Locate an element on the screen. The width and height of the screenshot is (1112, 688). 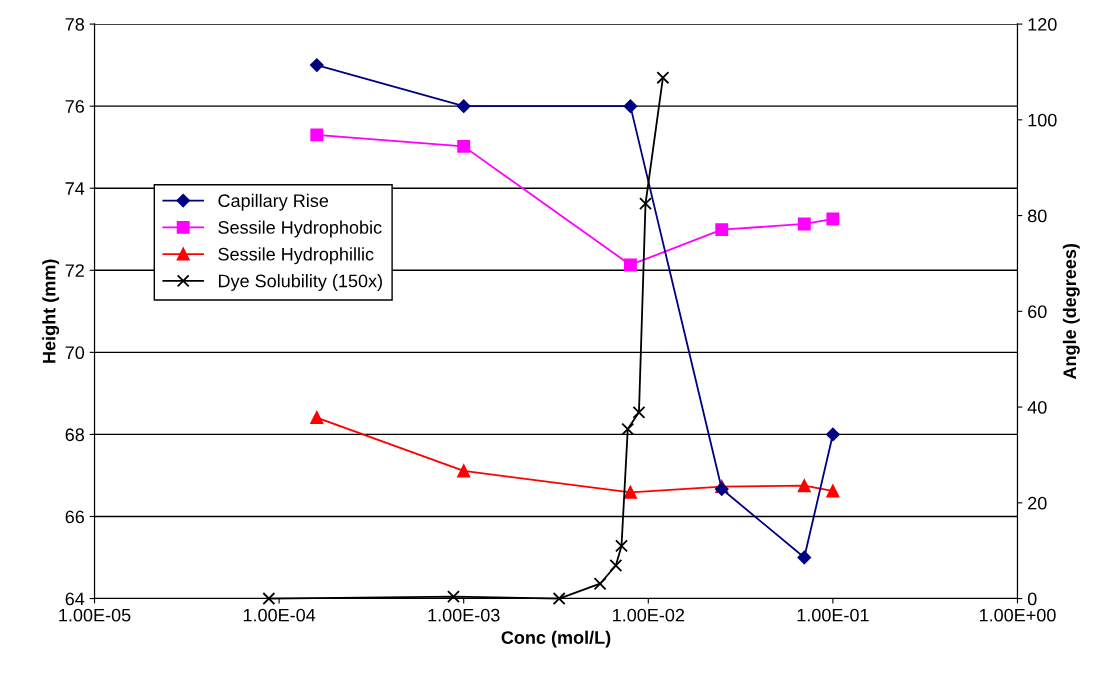
legend-label: Sessile Hydrophillic is located at coordinates (296, 256).